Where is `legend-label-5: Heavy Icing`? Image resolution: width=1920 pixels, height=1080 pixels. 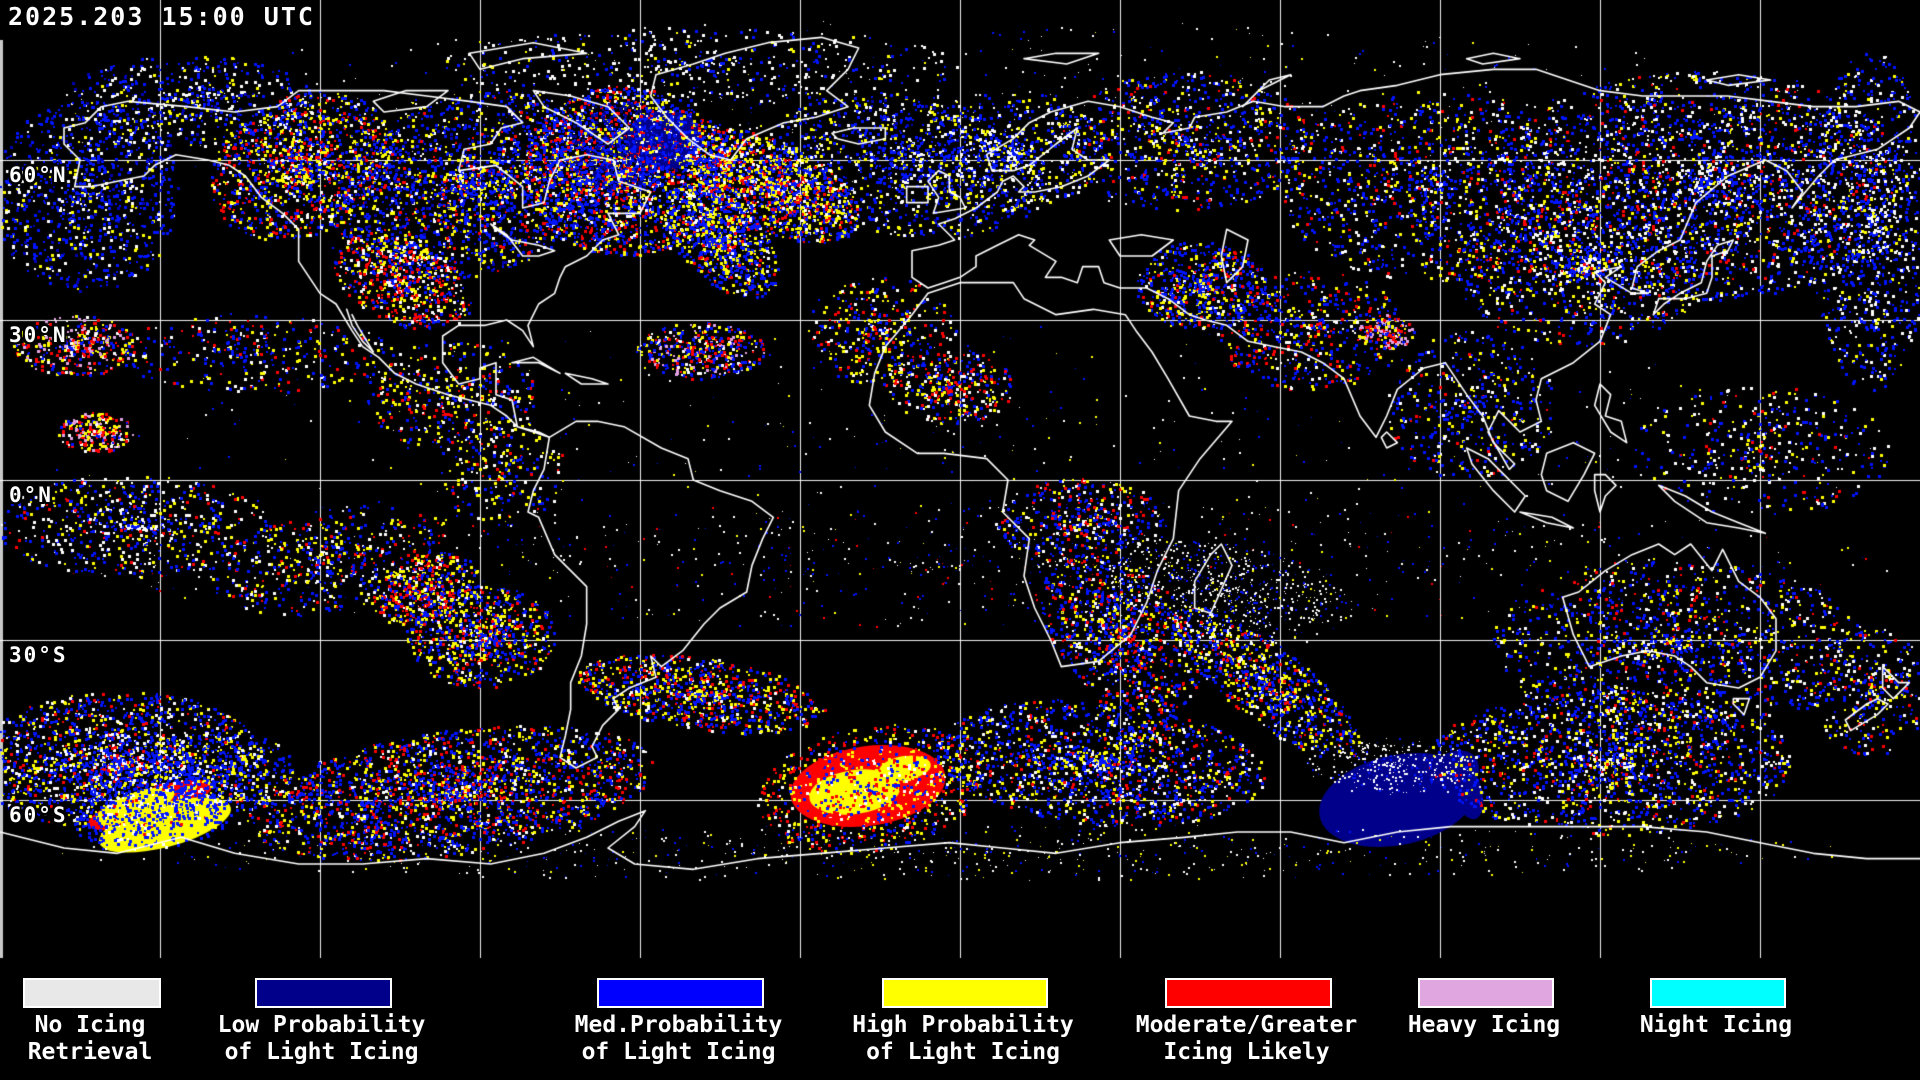 legend-label-5: Heavy Icing is located at coordinates (1484, 1025).